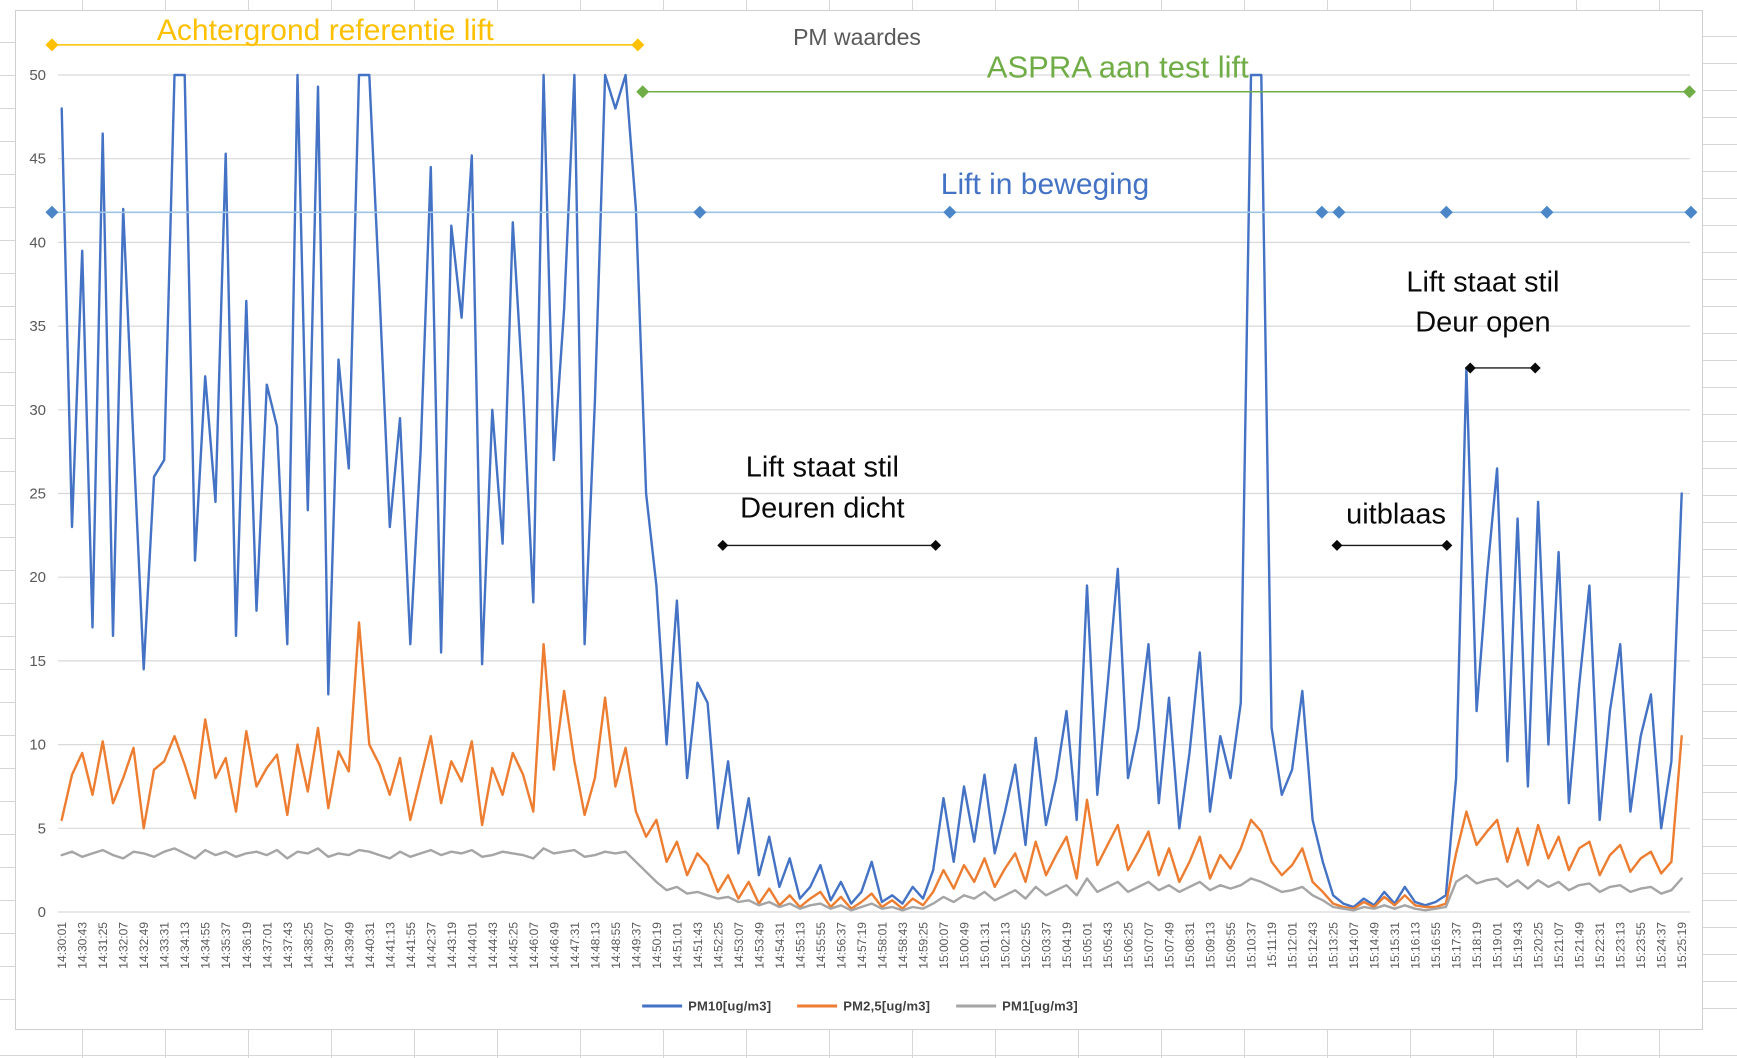  I want to click on x-axis-tick-label: 15:14:07, so click(1354, 945).